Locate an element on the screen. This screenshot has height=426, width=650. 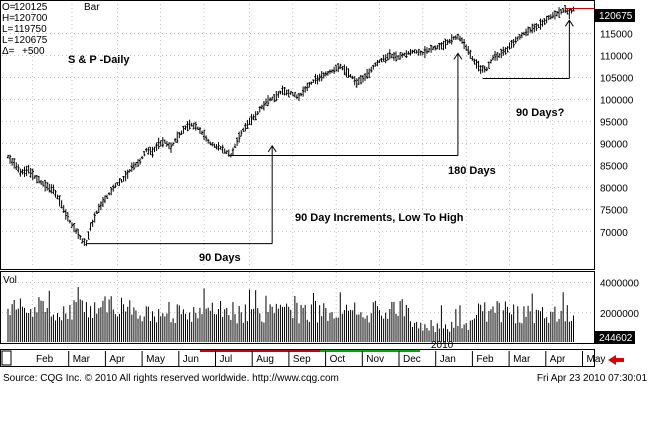
ohlc-last-label: L= is located at coordinates (8, 40).